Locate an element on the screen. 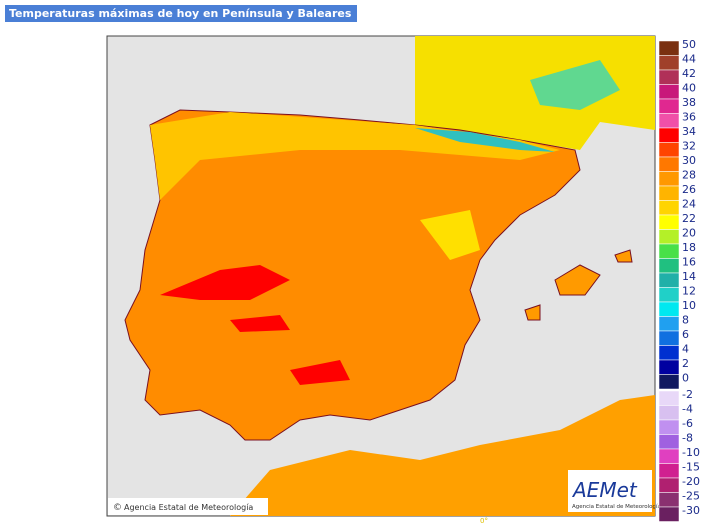 The image size is (717, 529). legend-label: 26 is located at coordinates (689, 189).